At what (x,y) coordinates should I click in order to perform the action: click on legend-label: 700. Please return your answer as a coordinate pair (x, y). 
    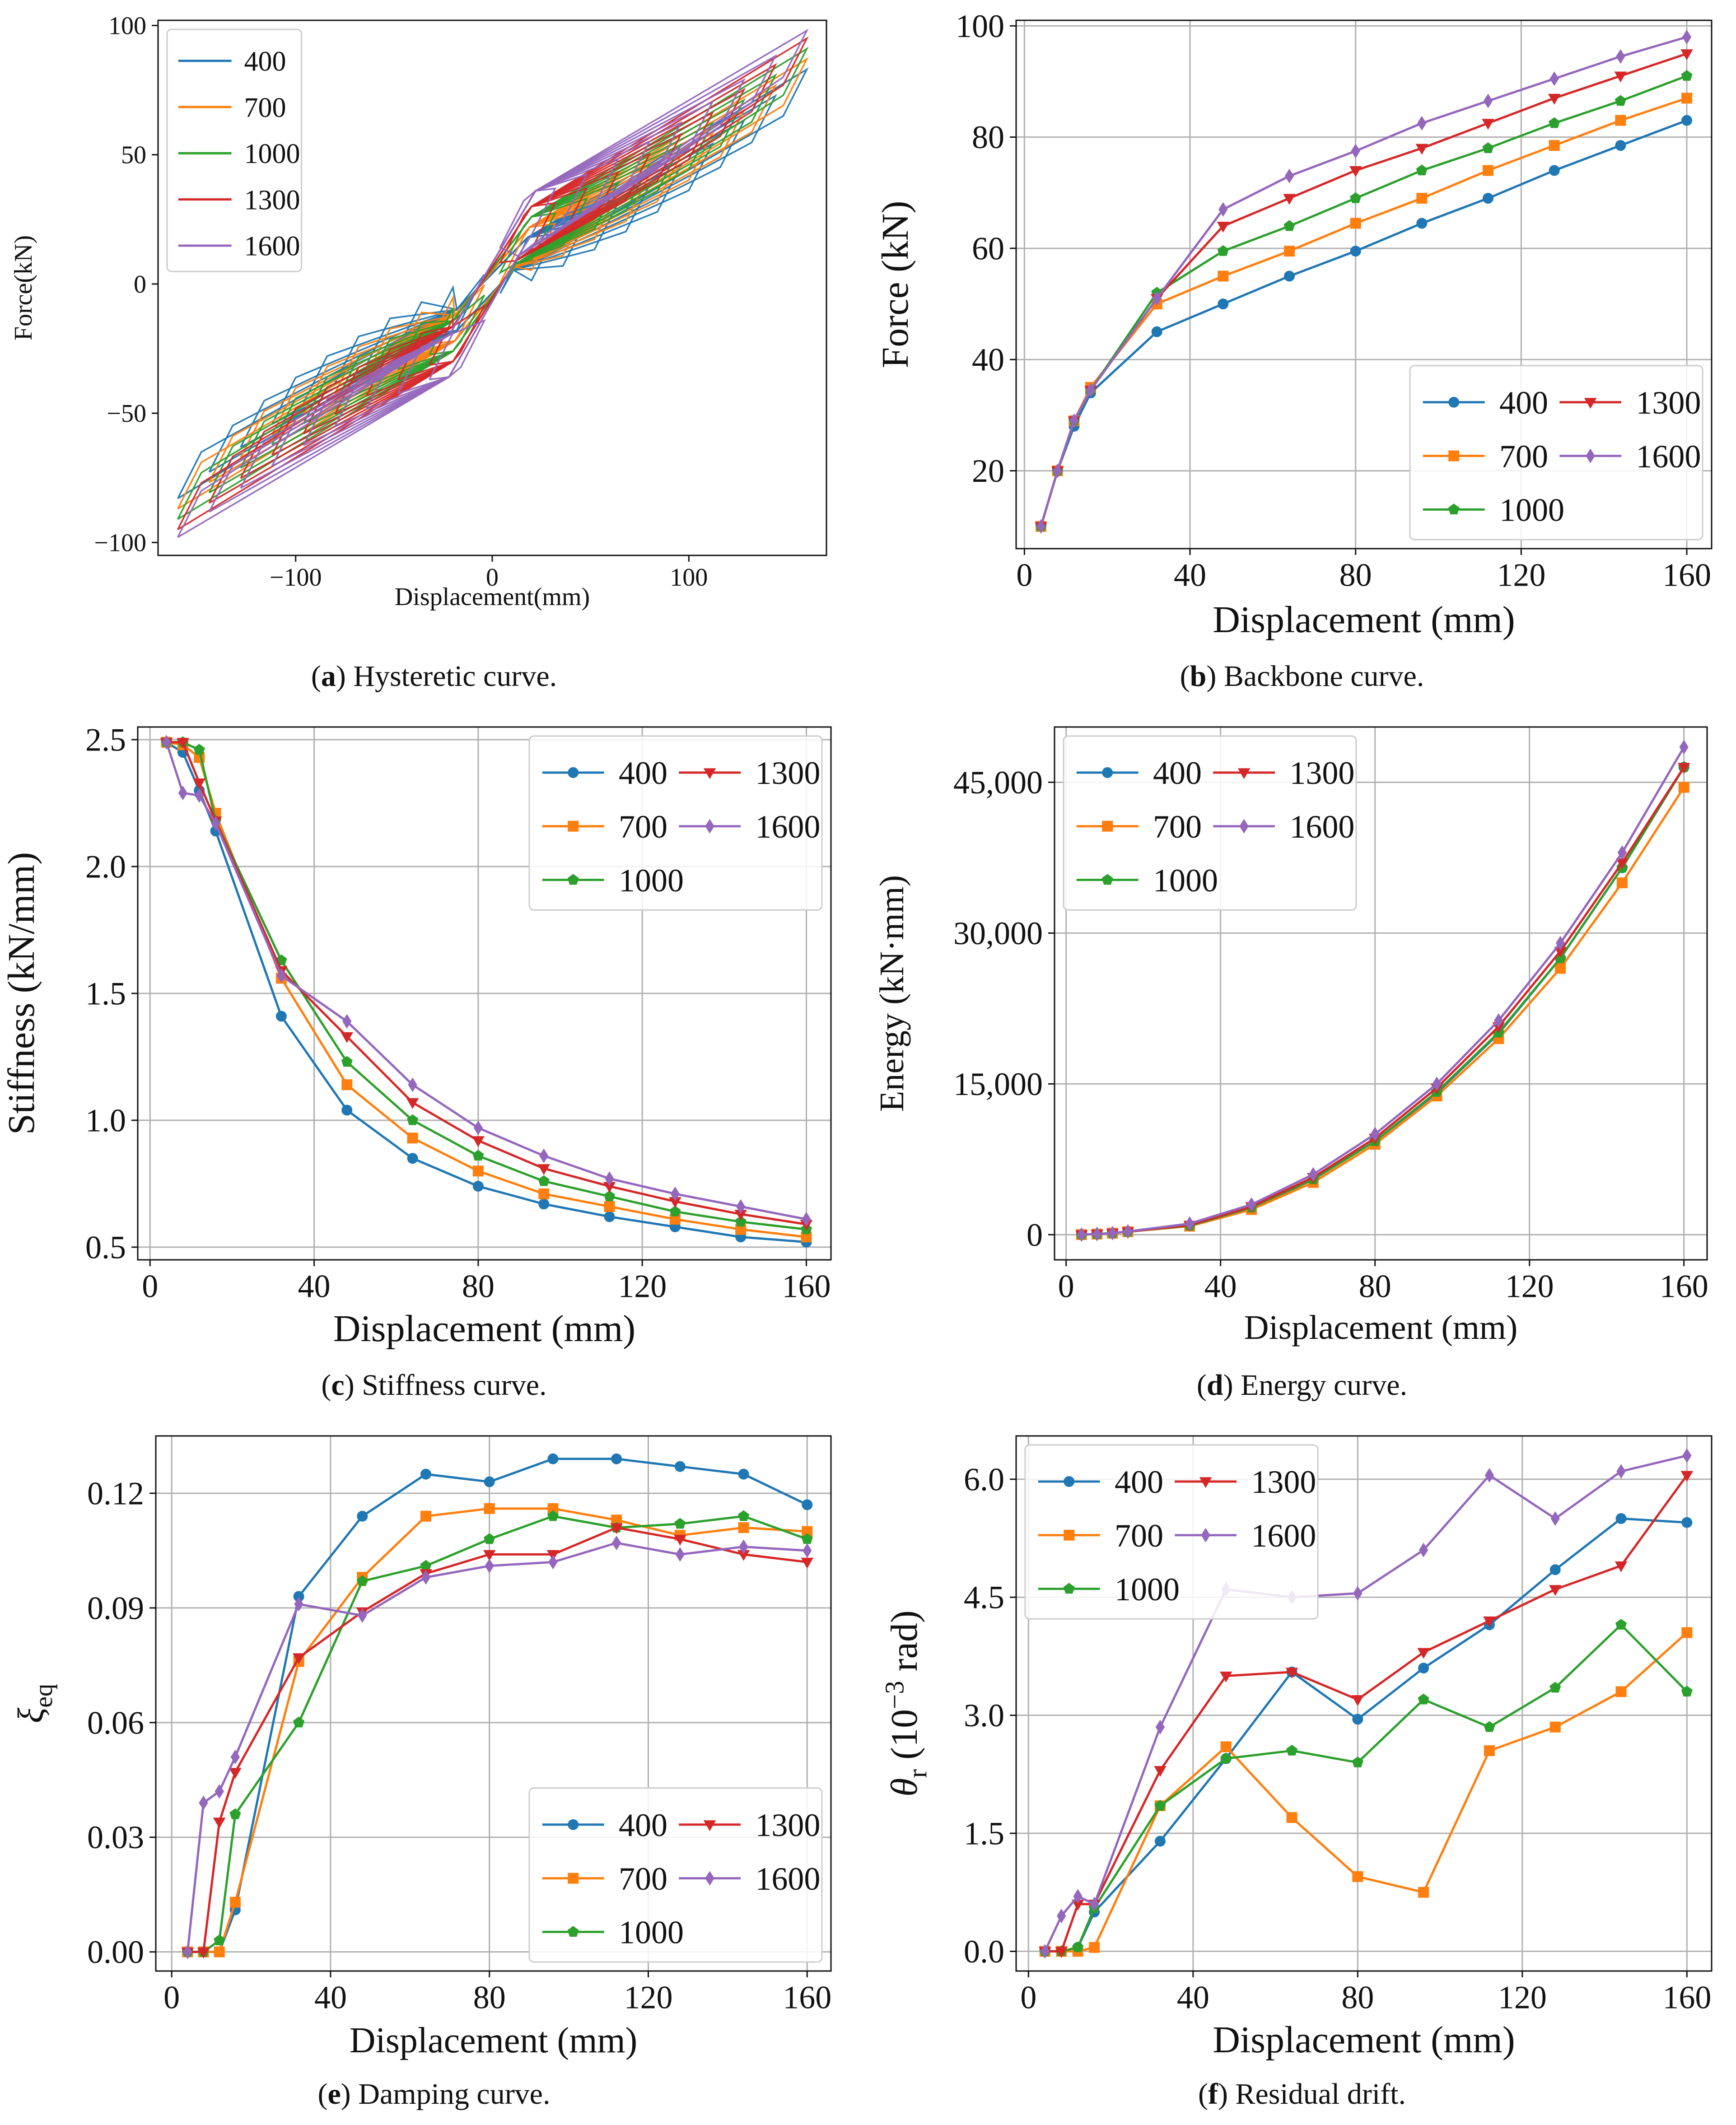
    Looking at the image, I should click on (643, 1879).